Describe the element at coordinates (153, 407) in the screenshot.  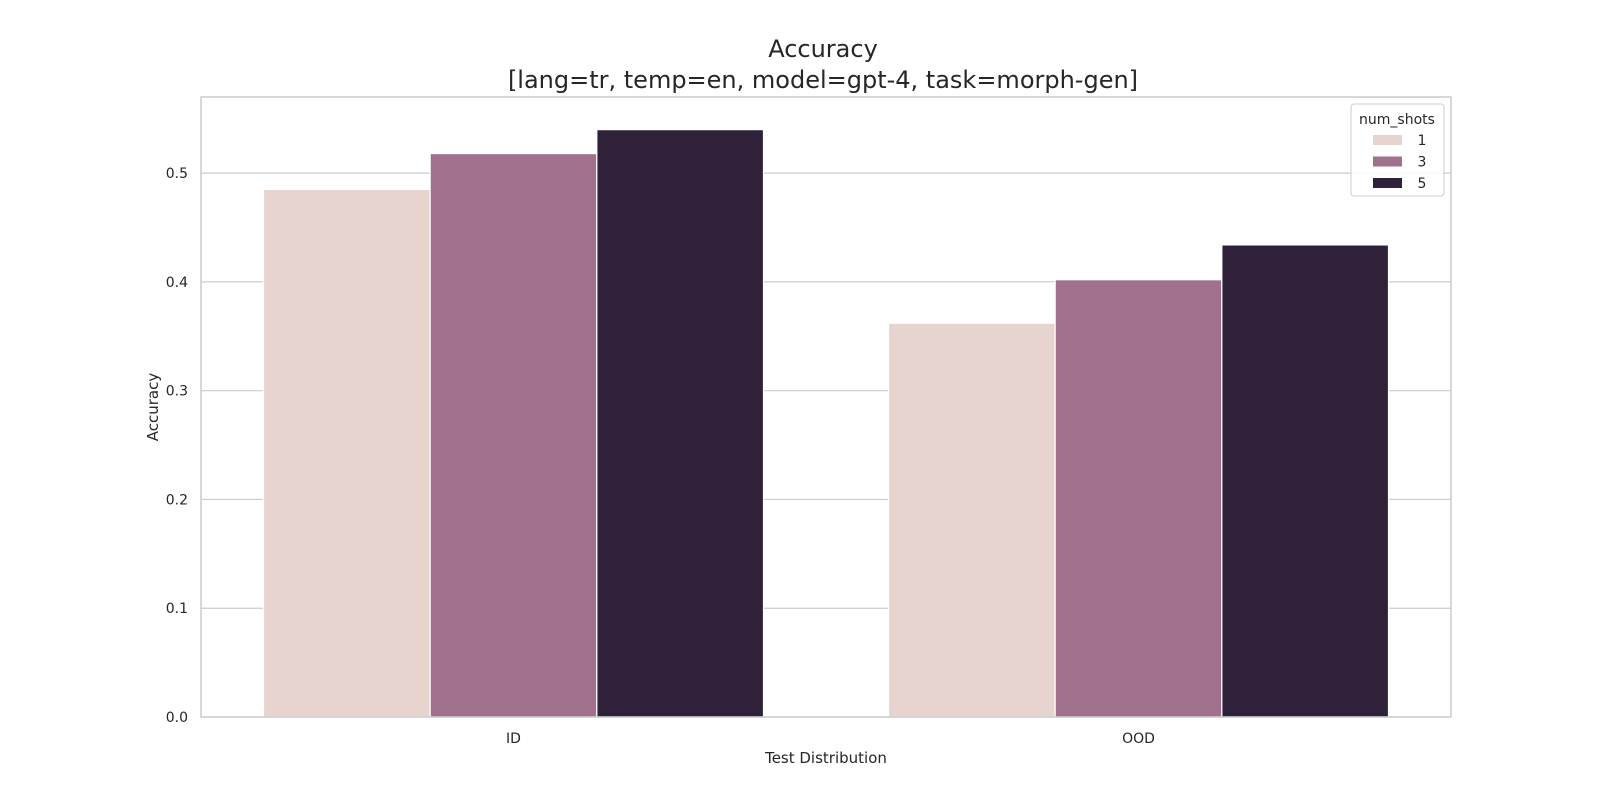
I see `y-axis-label: Accuracy` at that location.